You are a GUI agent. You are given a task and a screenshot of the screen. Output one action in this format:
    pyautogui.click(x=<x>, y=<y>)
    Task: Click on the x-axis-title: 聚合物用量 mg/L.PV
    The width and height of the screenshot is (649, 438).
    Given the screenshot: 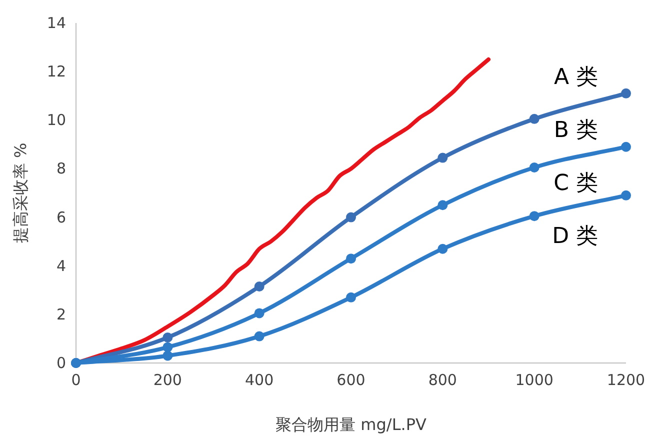 What is the action you would take?
    pyautogui.click(x=351, y=424)
    